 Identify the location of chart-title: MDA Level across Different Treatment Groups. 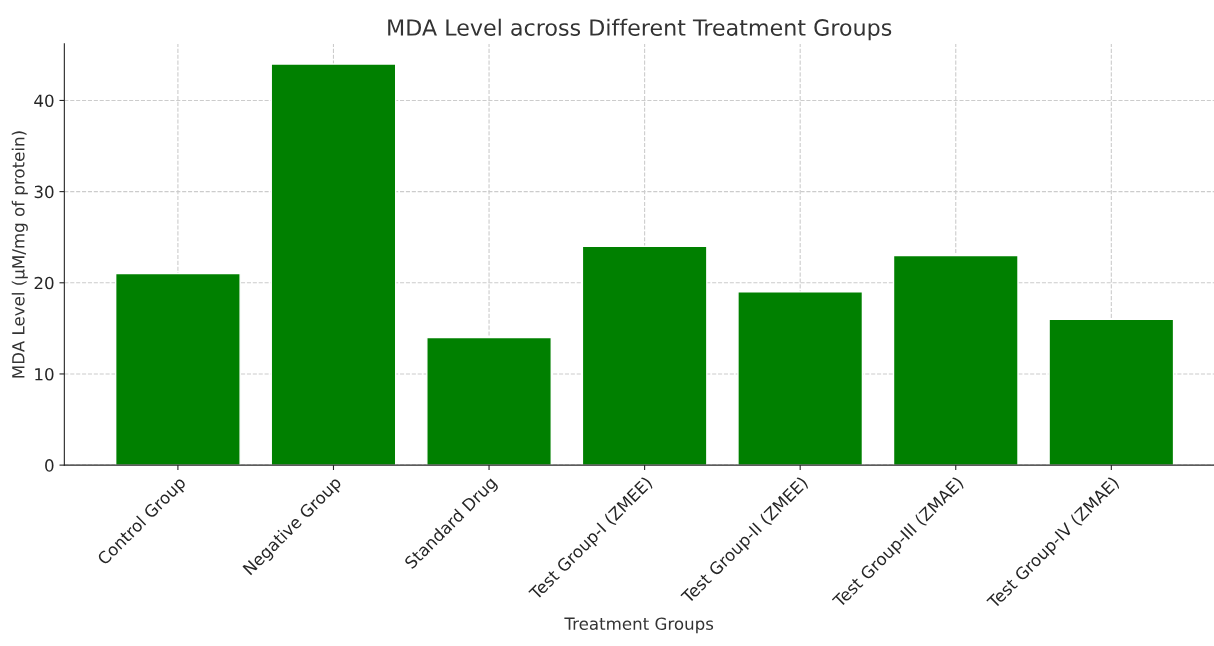
(640, 29).